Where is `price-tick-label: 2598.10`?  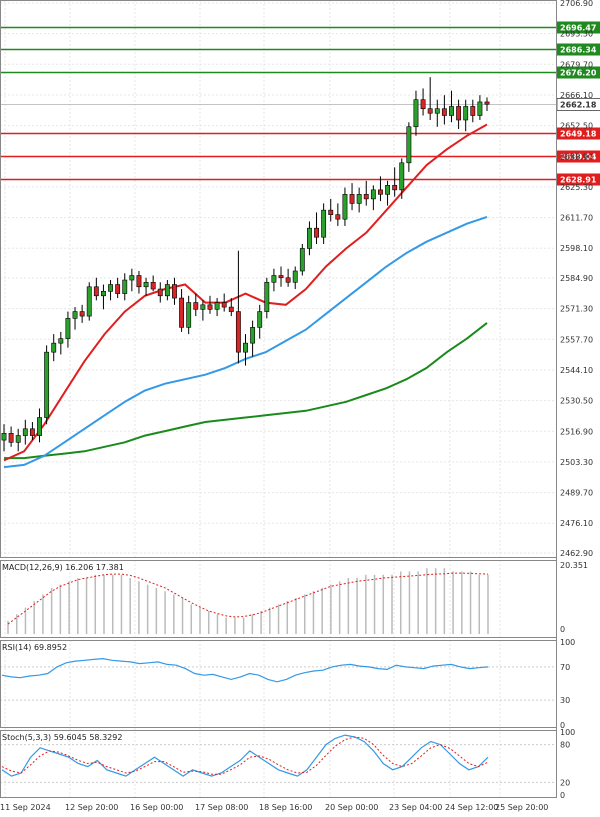
price-tick-label: 2598.10 is located at coordinates (576, 248).